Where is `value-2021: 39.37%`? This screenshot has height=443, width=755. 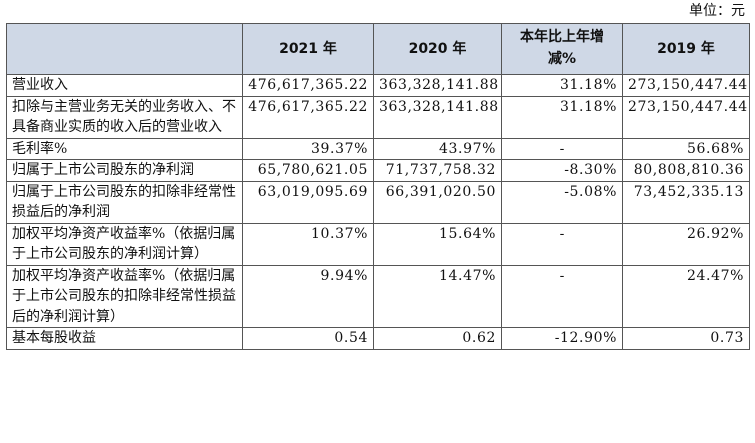
value-2021: 39.37% is located at coordinates (308, 148).